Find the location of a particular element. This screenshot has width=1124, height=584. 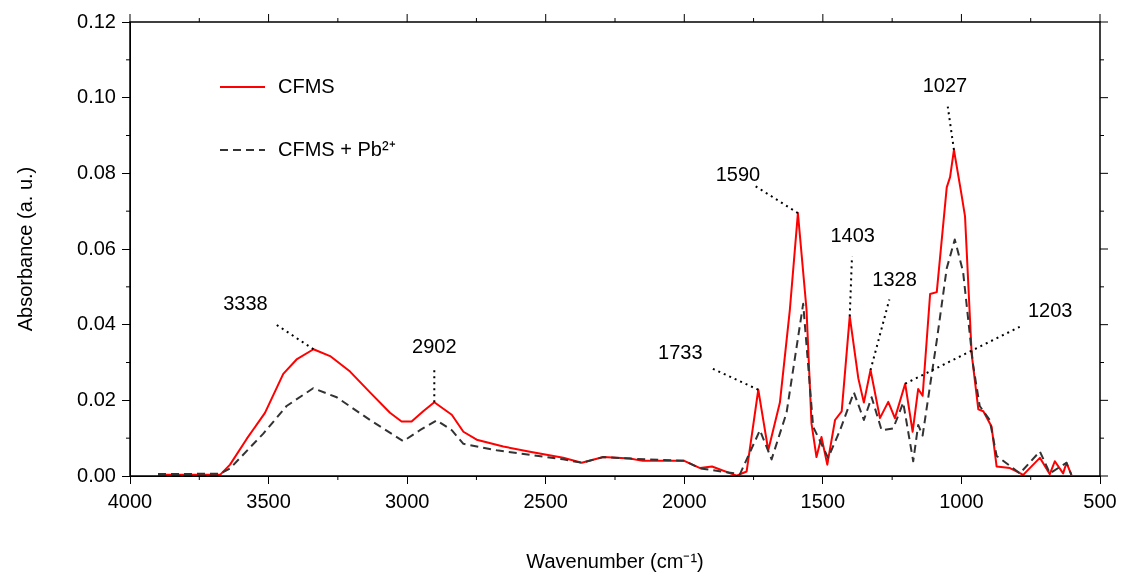

annotation: 1733 is located at coordinates (680, 352).